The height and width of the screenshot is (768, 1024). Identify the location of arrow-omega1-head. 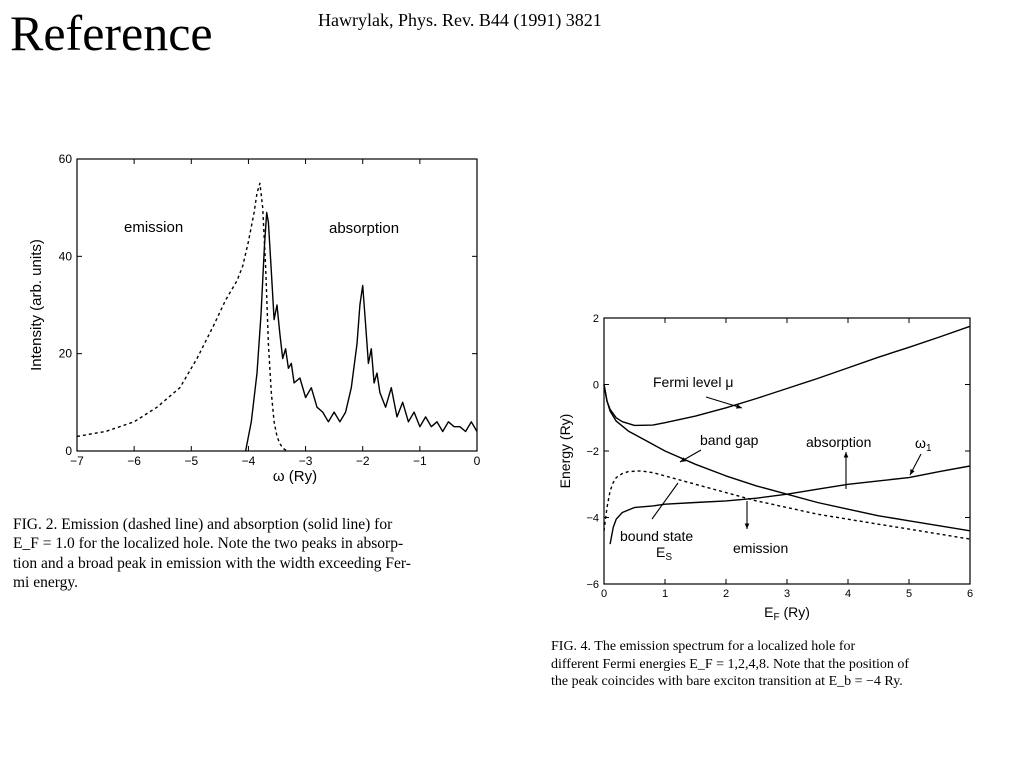
(912, 472).